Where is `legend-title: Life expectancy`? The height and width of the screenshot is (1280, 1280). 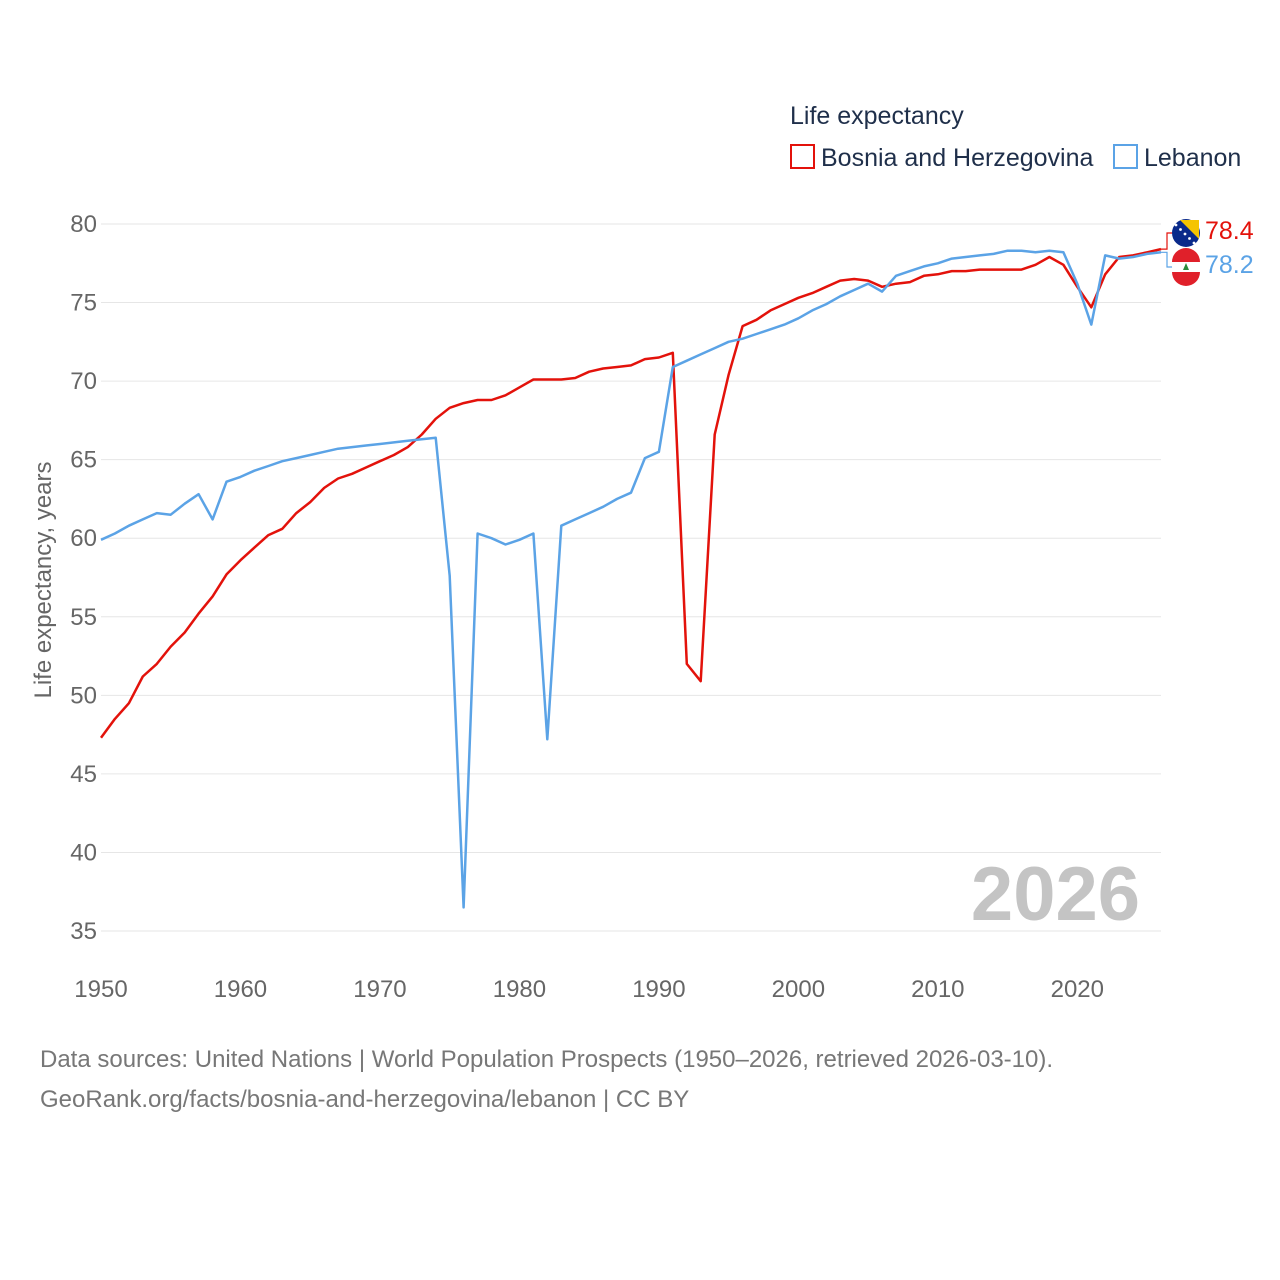 legend-title: Life expectancy is located at coordinates (877, 116).